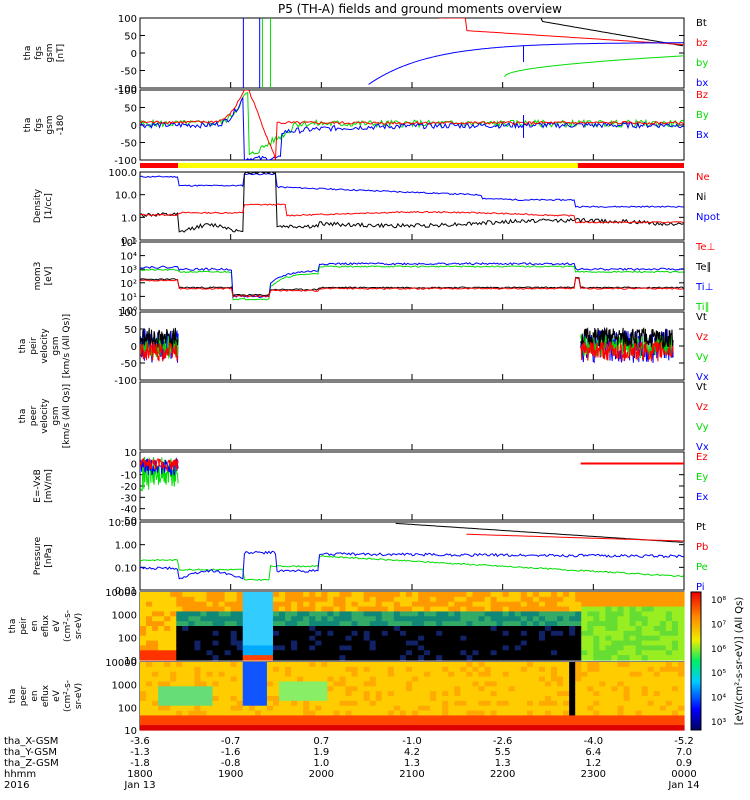 This screenshot has height=800, width=750. Describe the element at coordinates (121, 593) in the screenshot. I see `y-tick-label: 10000` at that location.